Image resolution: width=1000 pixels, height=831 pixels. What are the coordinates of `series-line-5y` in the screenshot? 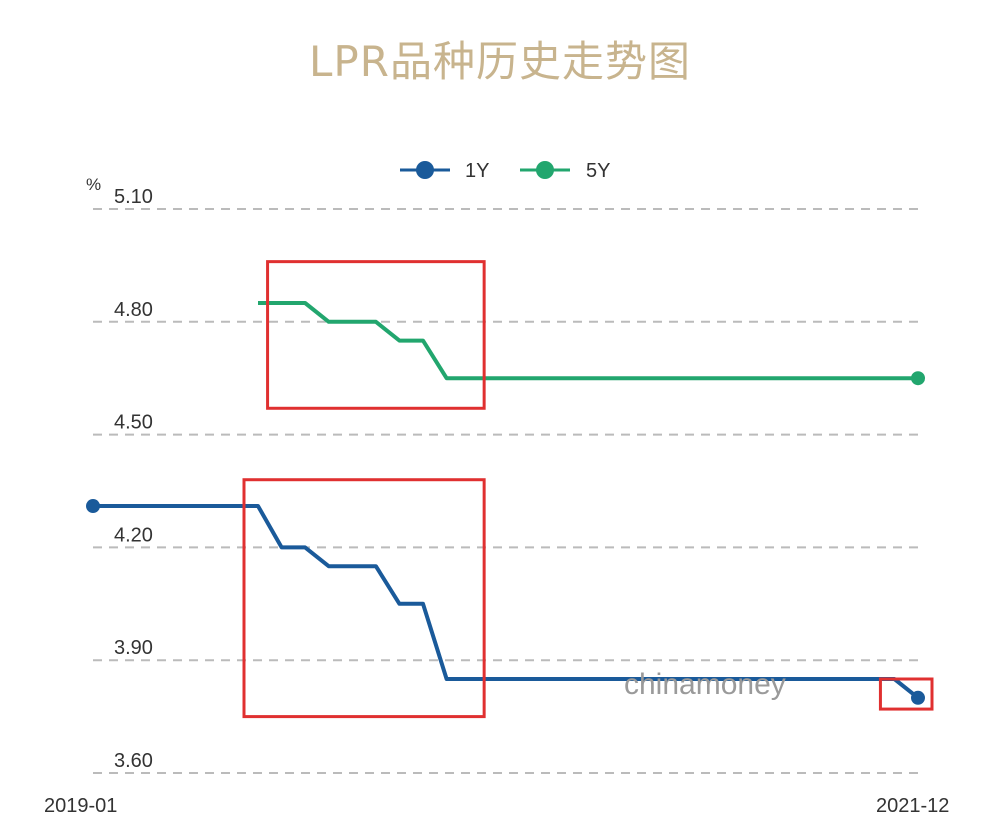 It's located at (588, 341).